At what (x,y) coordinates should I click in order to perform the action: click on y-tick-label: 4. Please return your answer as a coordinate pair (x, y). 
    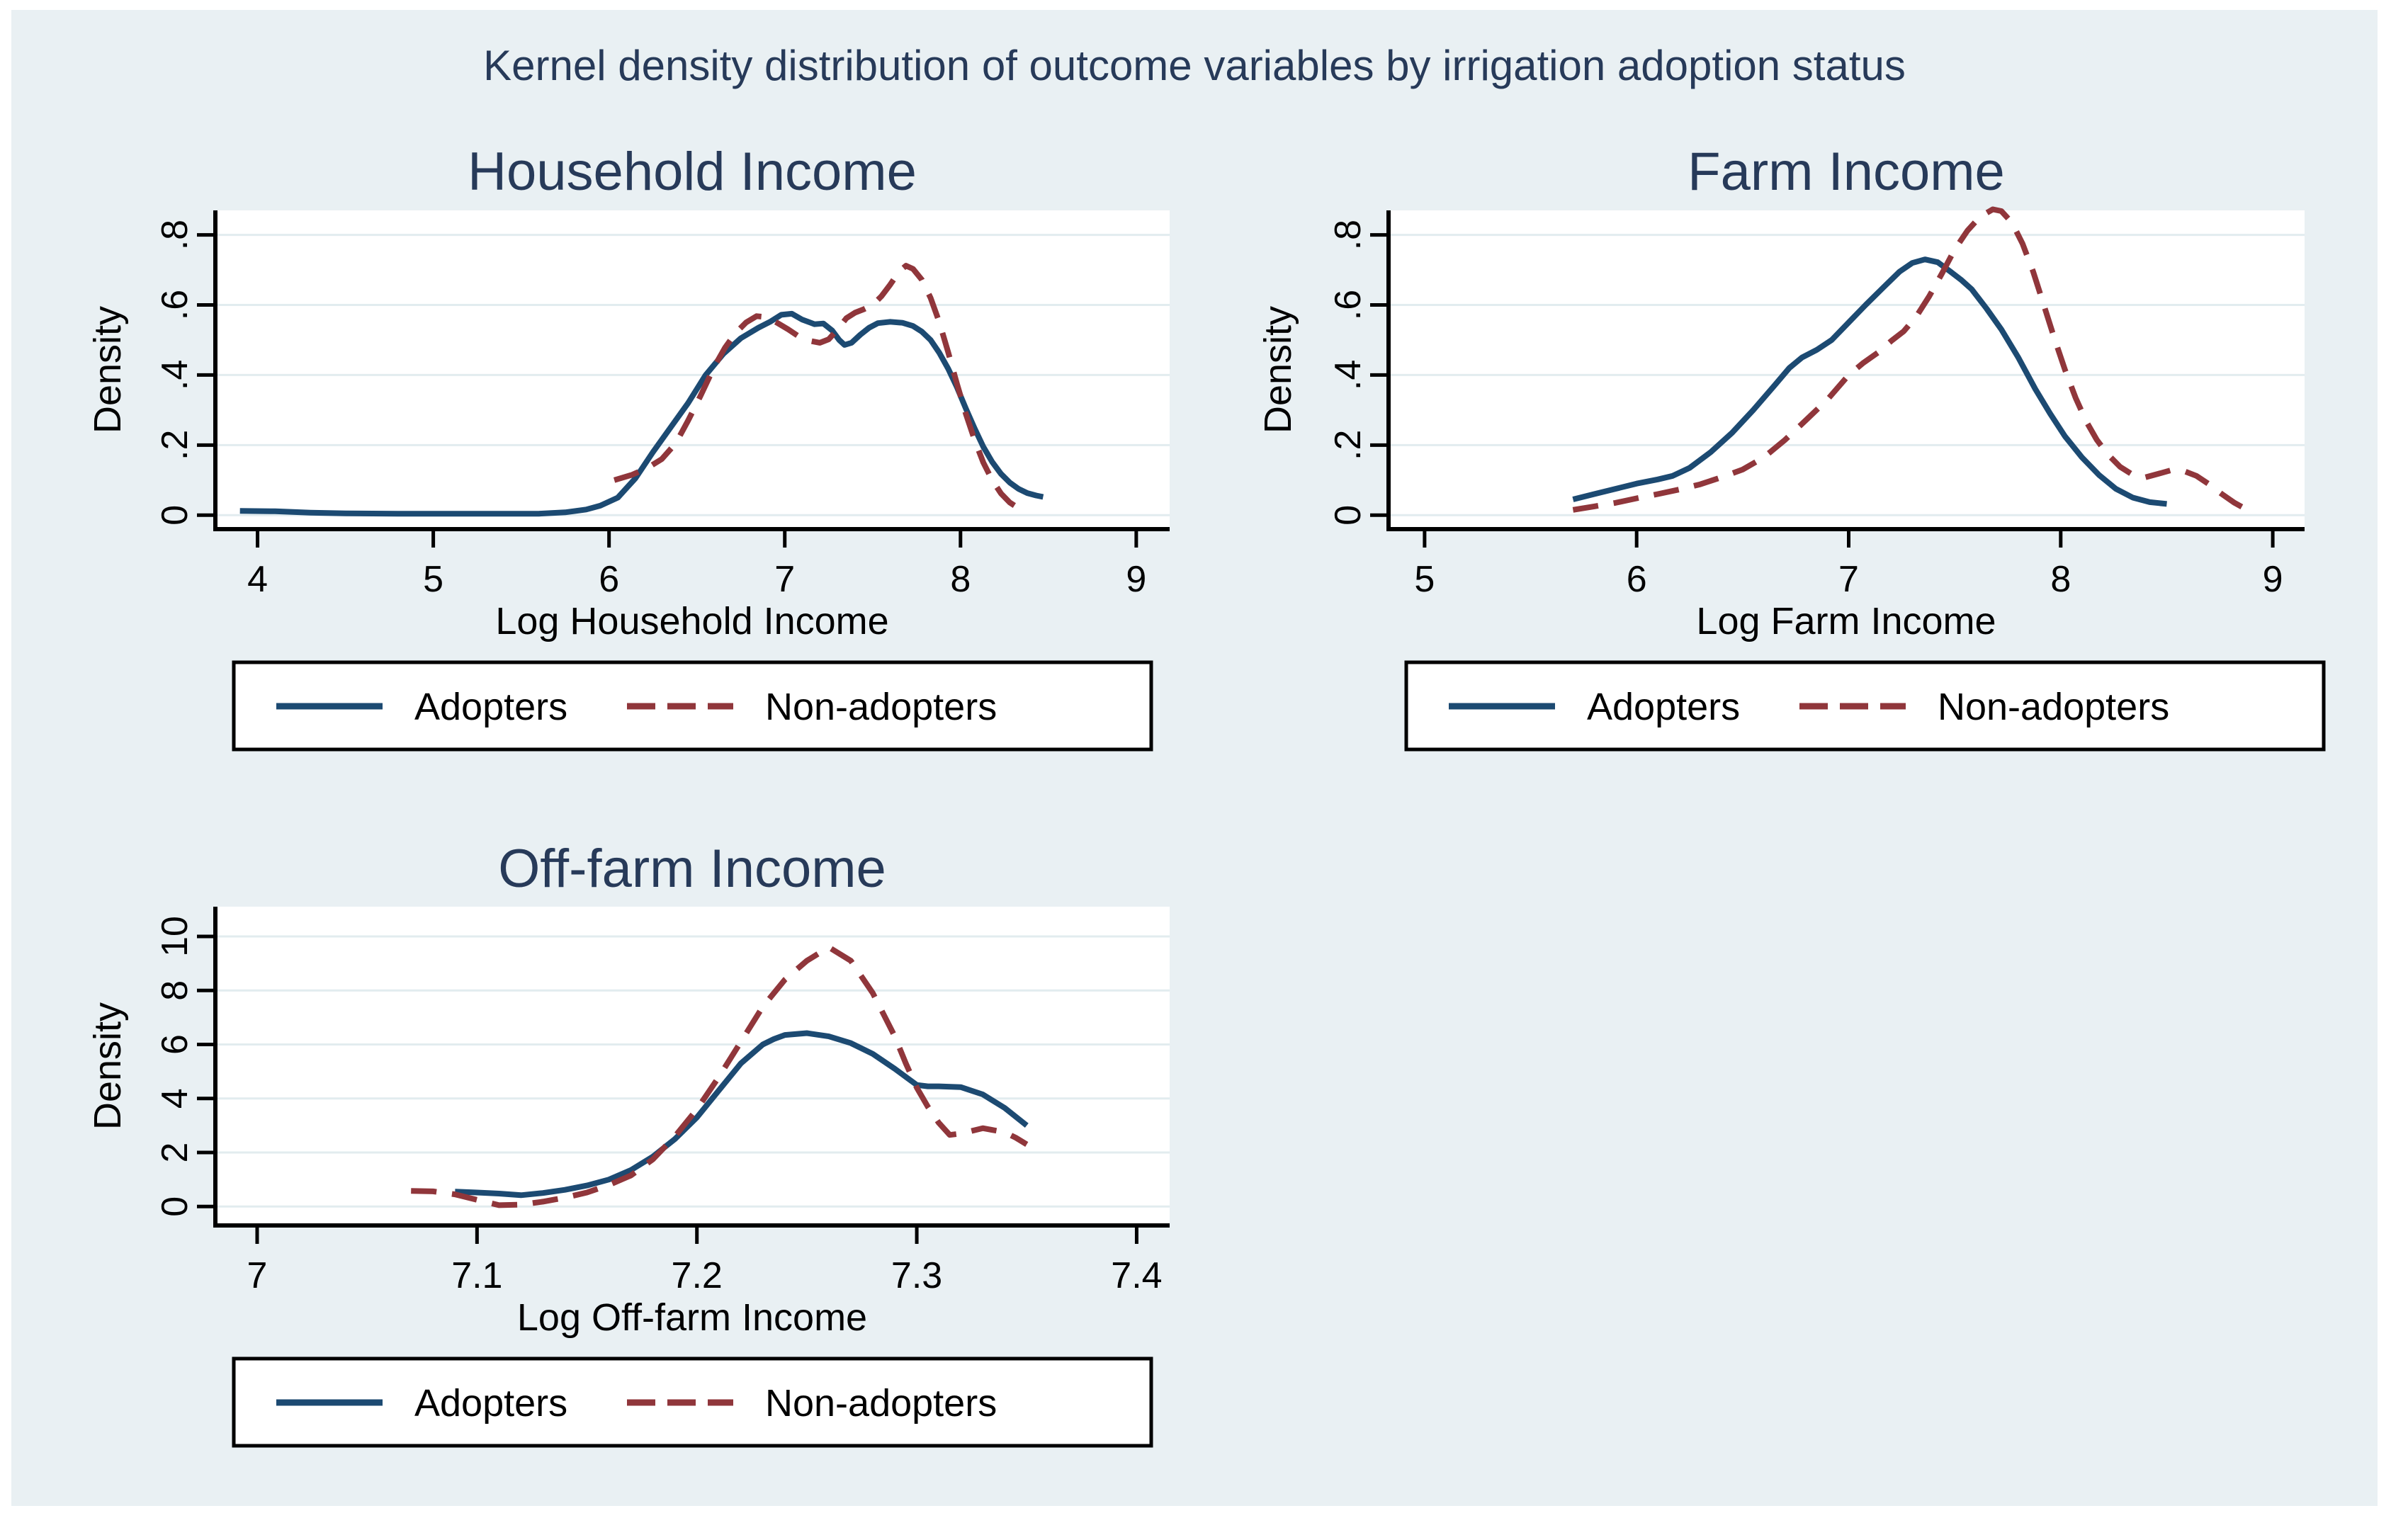
    Looking at the image, I should click on (175, 1098).